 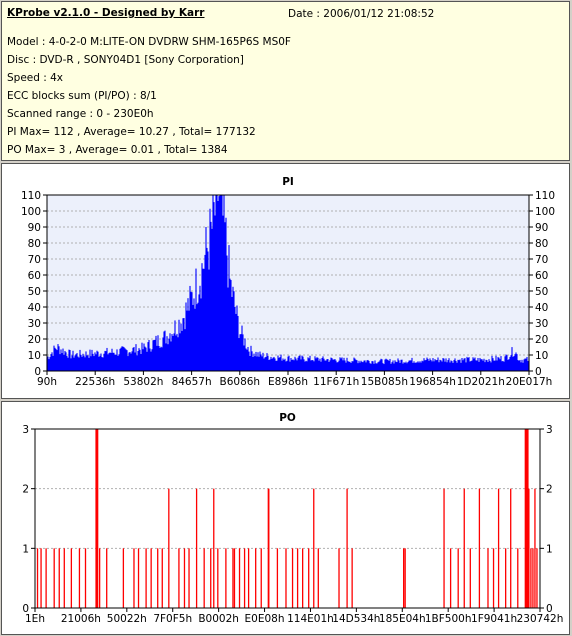 What do you see at coordinates (25, 490) in the screenshot?
I see `y-tick-label-left: 2` at bounding box center [25, 490].